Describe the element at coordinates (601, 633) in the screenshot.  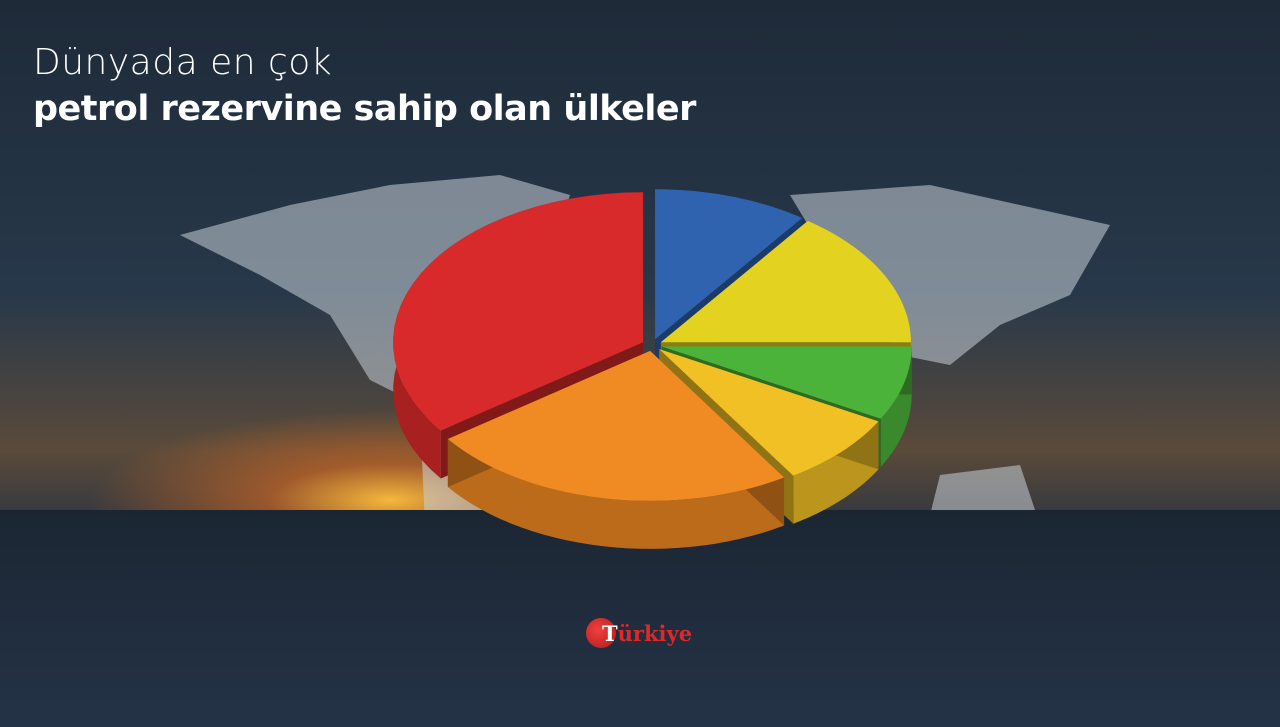
I see `globe-icon` at that location.